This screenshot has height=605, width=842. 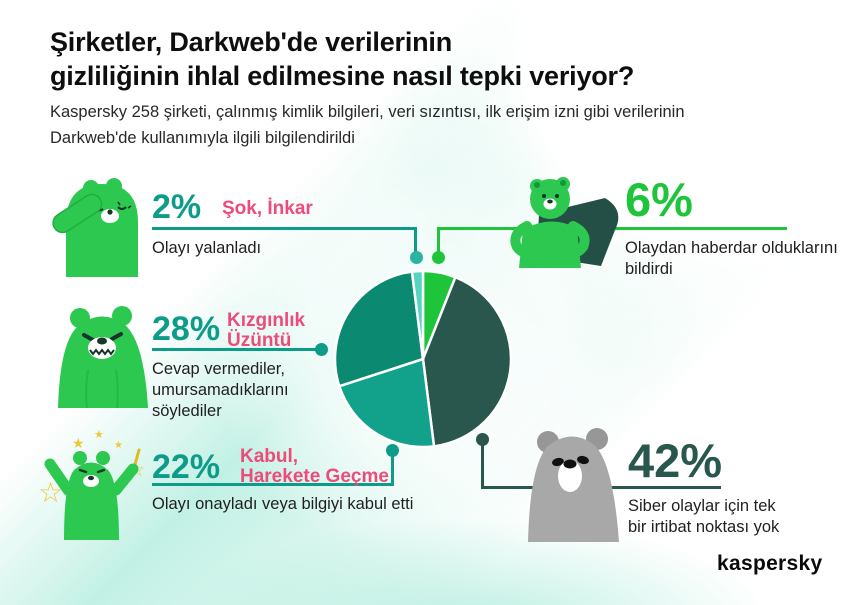 What do you see at coordinates (564, 222) in the screenshot?
I see `bear-superhero-cape-icon` at bounding box center [564, 222].